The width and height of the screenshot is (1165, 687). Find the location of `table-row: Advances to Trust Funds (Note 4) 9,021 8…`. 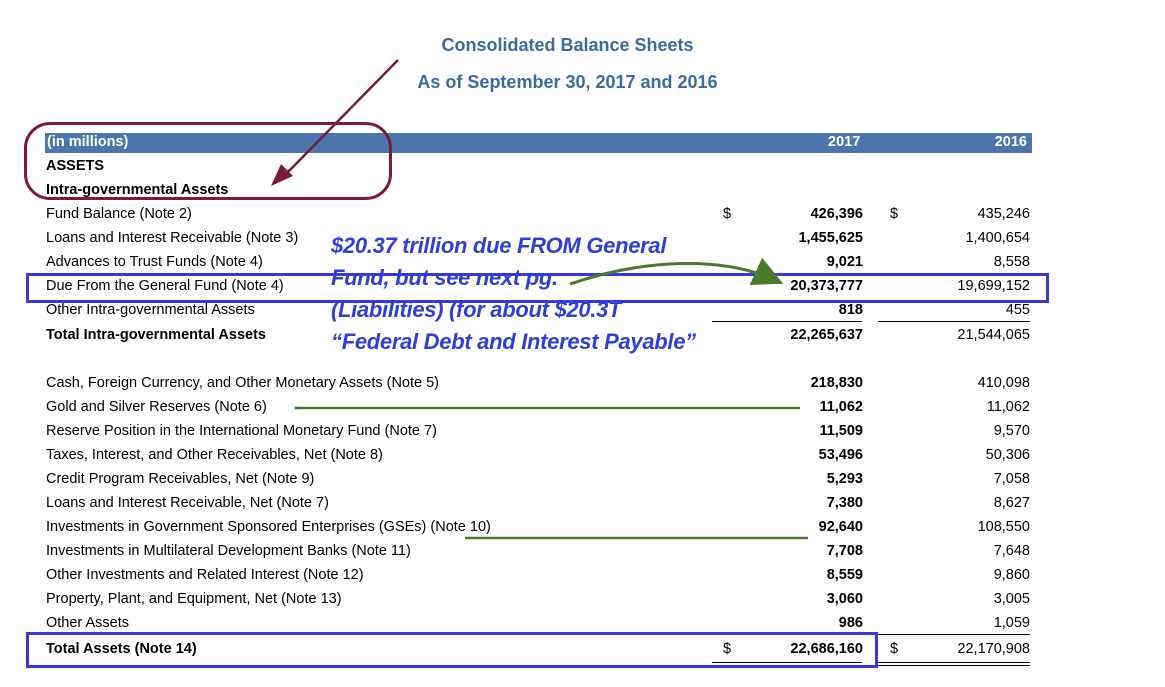

table-row: Advances to Trust Funds (Note 4) 9,021 8… is located at coordinates (538, 262).